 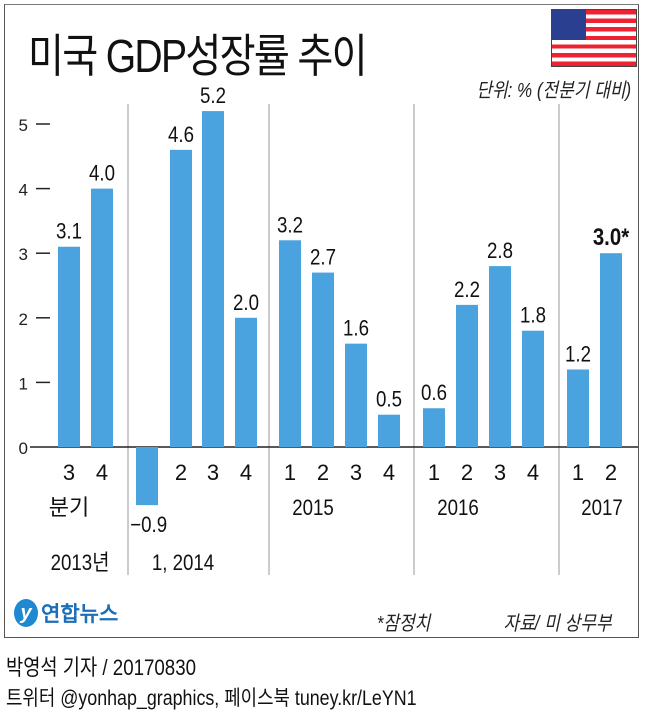 What do you see at coordinates (183, 564) in the screenshot?
I see `year-label: 1, 2014` at bounding box center [183, 564].